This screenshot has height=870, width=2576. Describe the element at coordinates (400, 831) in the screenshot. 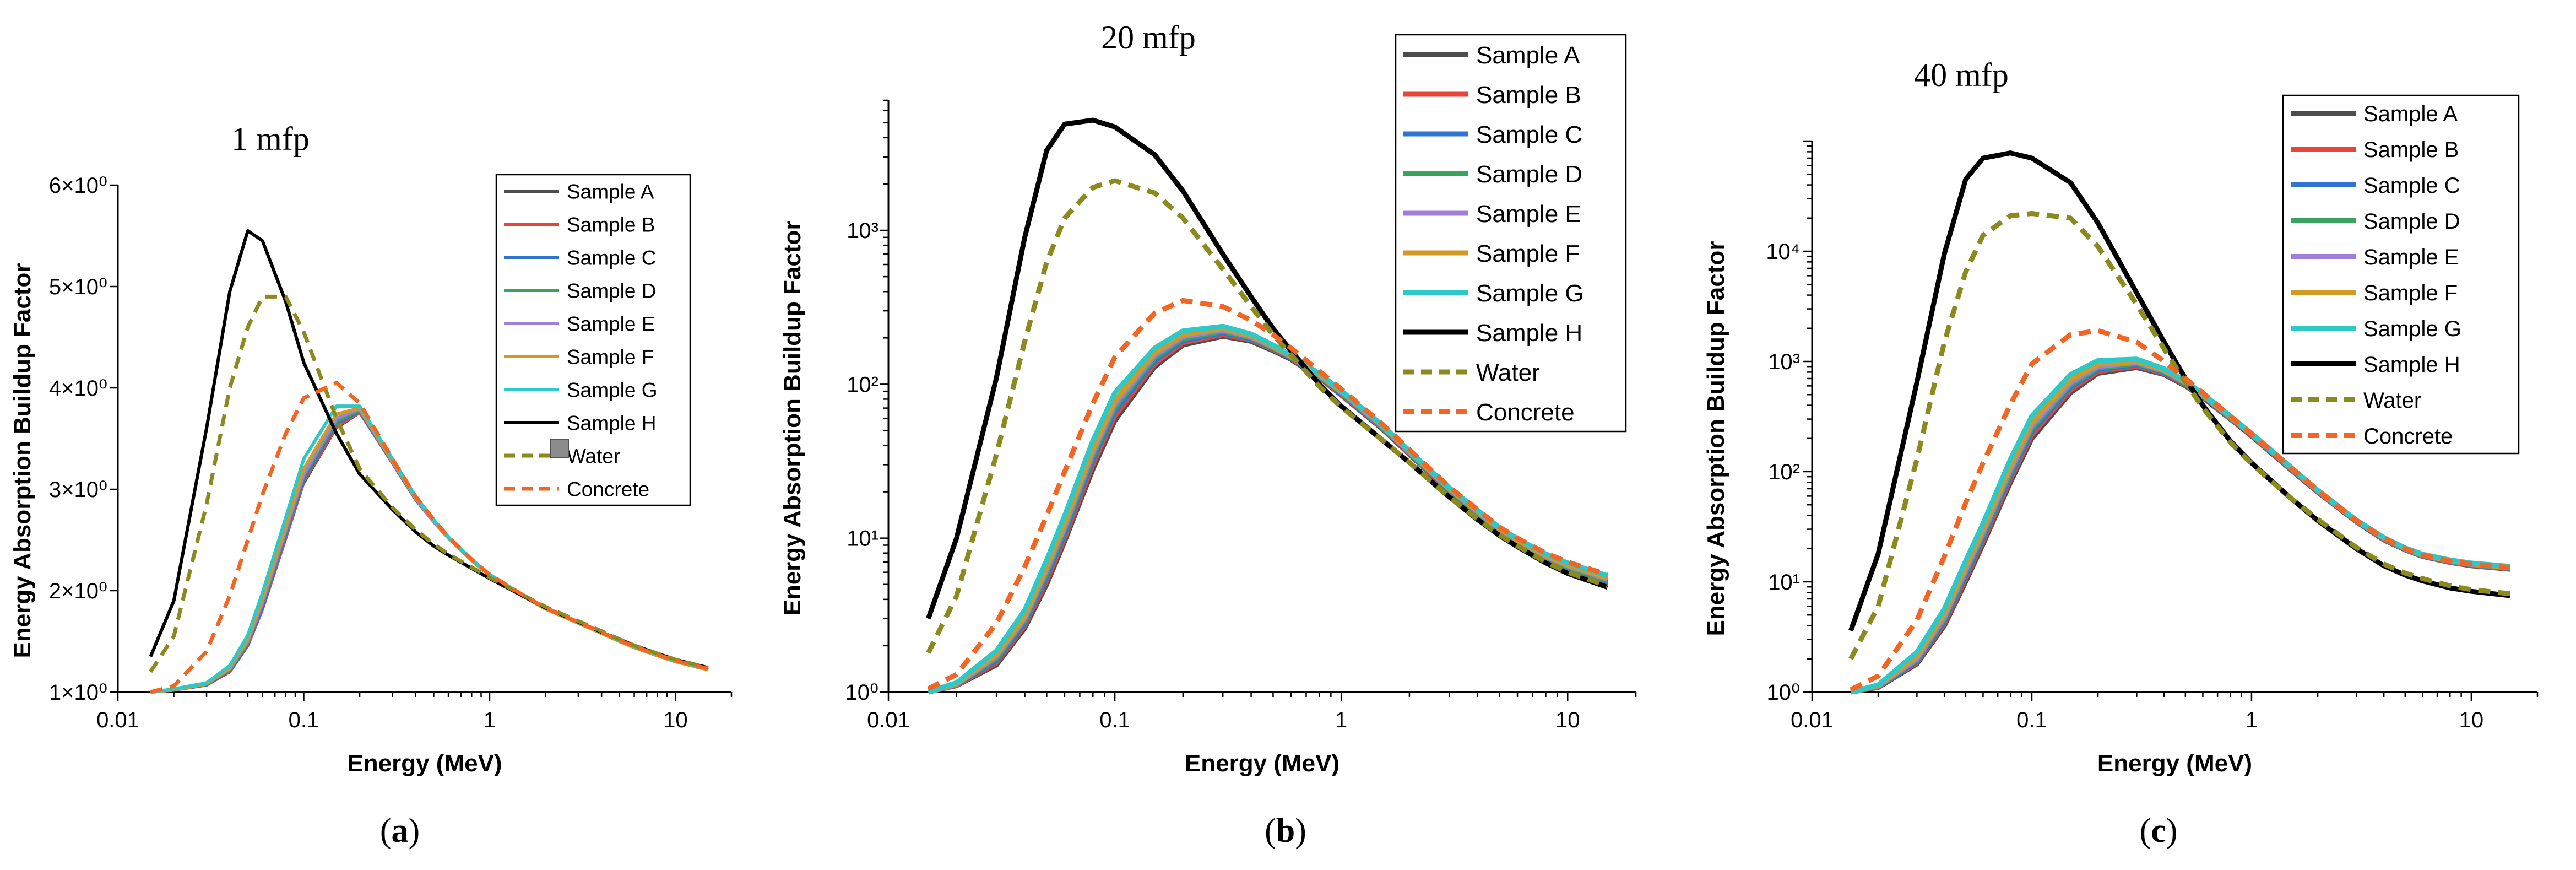

I see `panel-caption: (a)` at that location.